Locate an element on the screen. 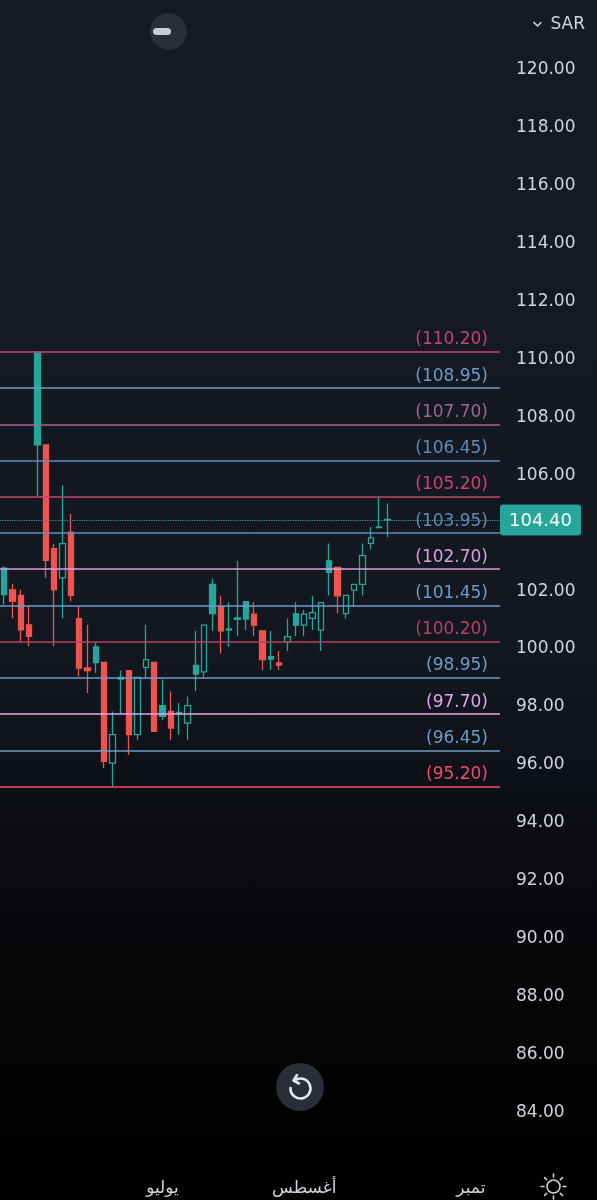  ref-line-label: (108.95) is located at coordinates (451, 374).